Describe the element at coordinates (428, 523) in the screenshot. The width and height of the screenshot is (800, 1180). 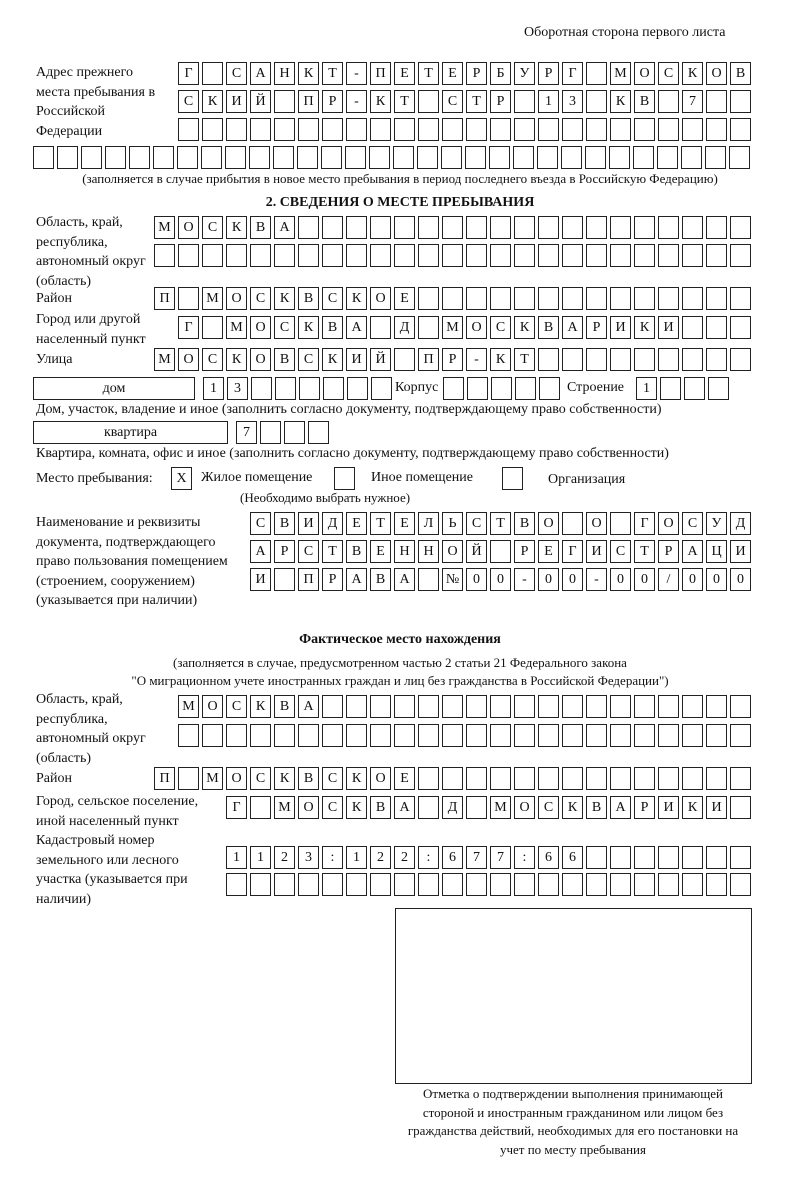
I see `char-cell: Л` at that location.